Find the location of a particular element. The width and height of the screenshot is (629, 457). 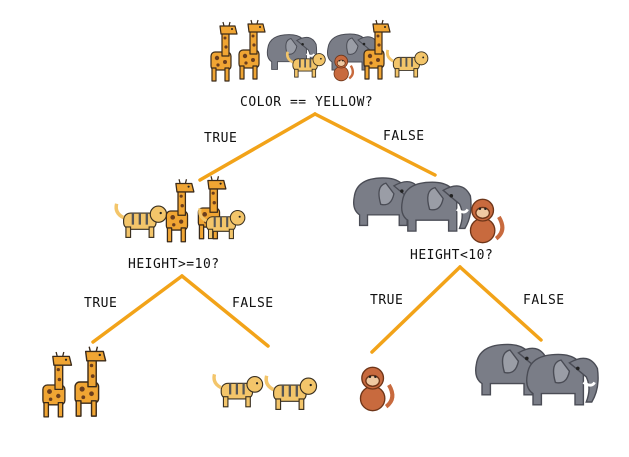

root-question: COLOR == YELLOW? is located at coordinates (307, 102).